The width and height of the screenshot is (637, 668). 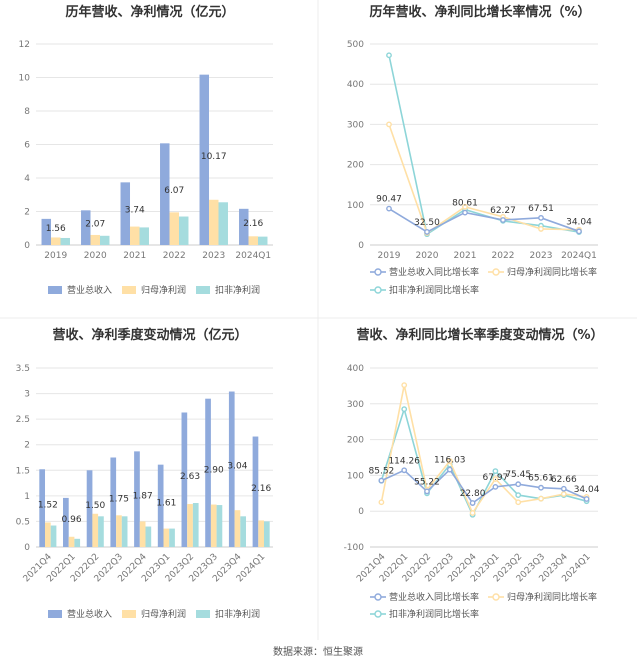 I want to click on line-data-label: 116.03, so click(x=450, y=461).